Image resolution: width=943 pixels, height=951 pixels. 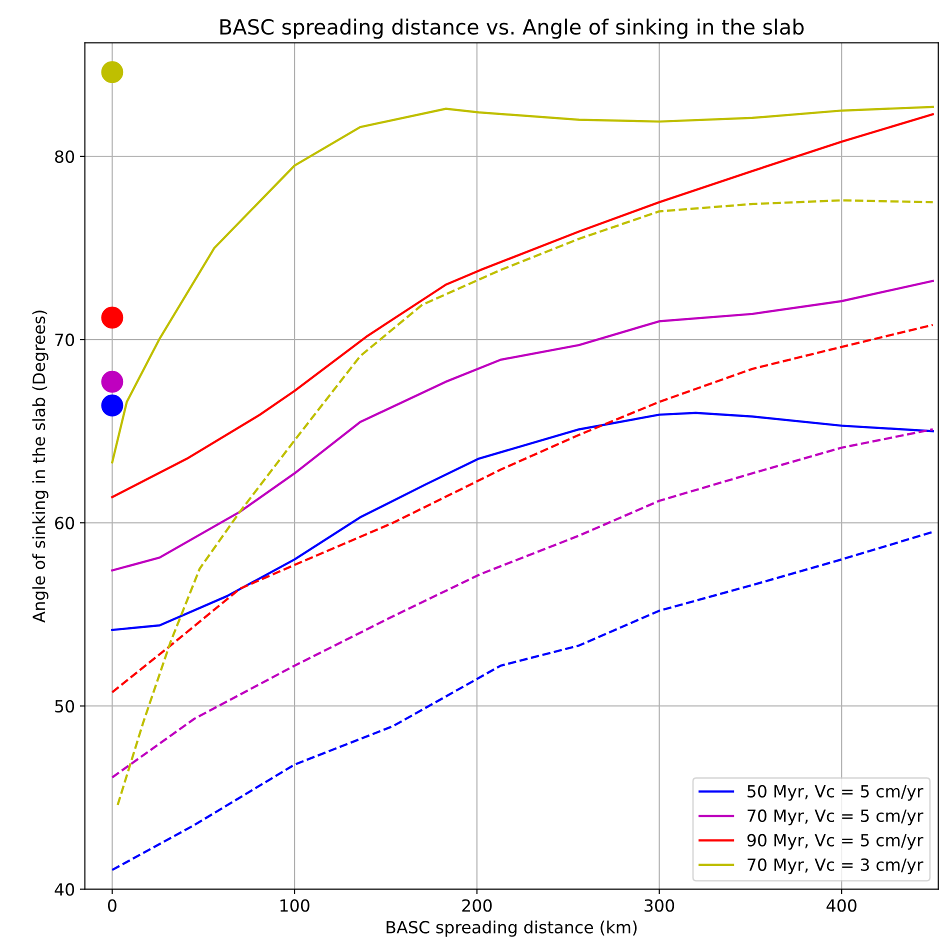 What do you see at coordinates (512, 28) in the screenshot?
I see `chart-title: BASC spreading distance vs. Angle of sinking in the slab` at bounding box center [512, 28].